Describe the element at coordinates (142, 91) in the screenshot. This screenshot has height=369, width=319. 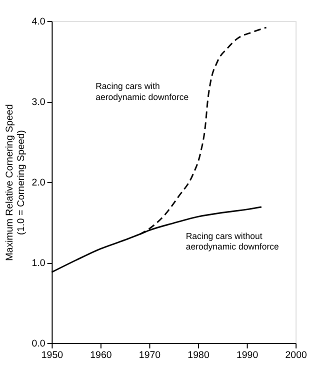
I see `annotation: Racing cars with aerodynamic downforce` at that location.